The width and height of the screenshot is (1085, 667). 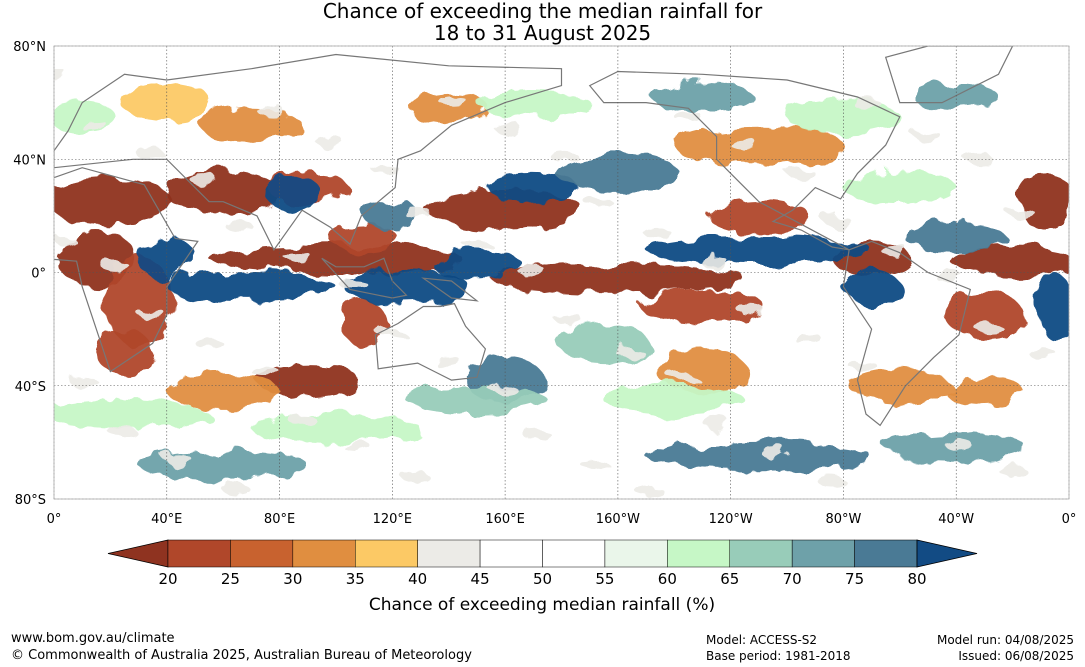 I want to click on longitude-label: 160°E, so click(x=505, y=519).